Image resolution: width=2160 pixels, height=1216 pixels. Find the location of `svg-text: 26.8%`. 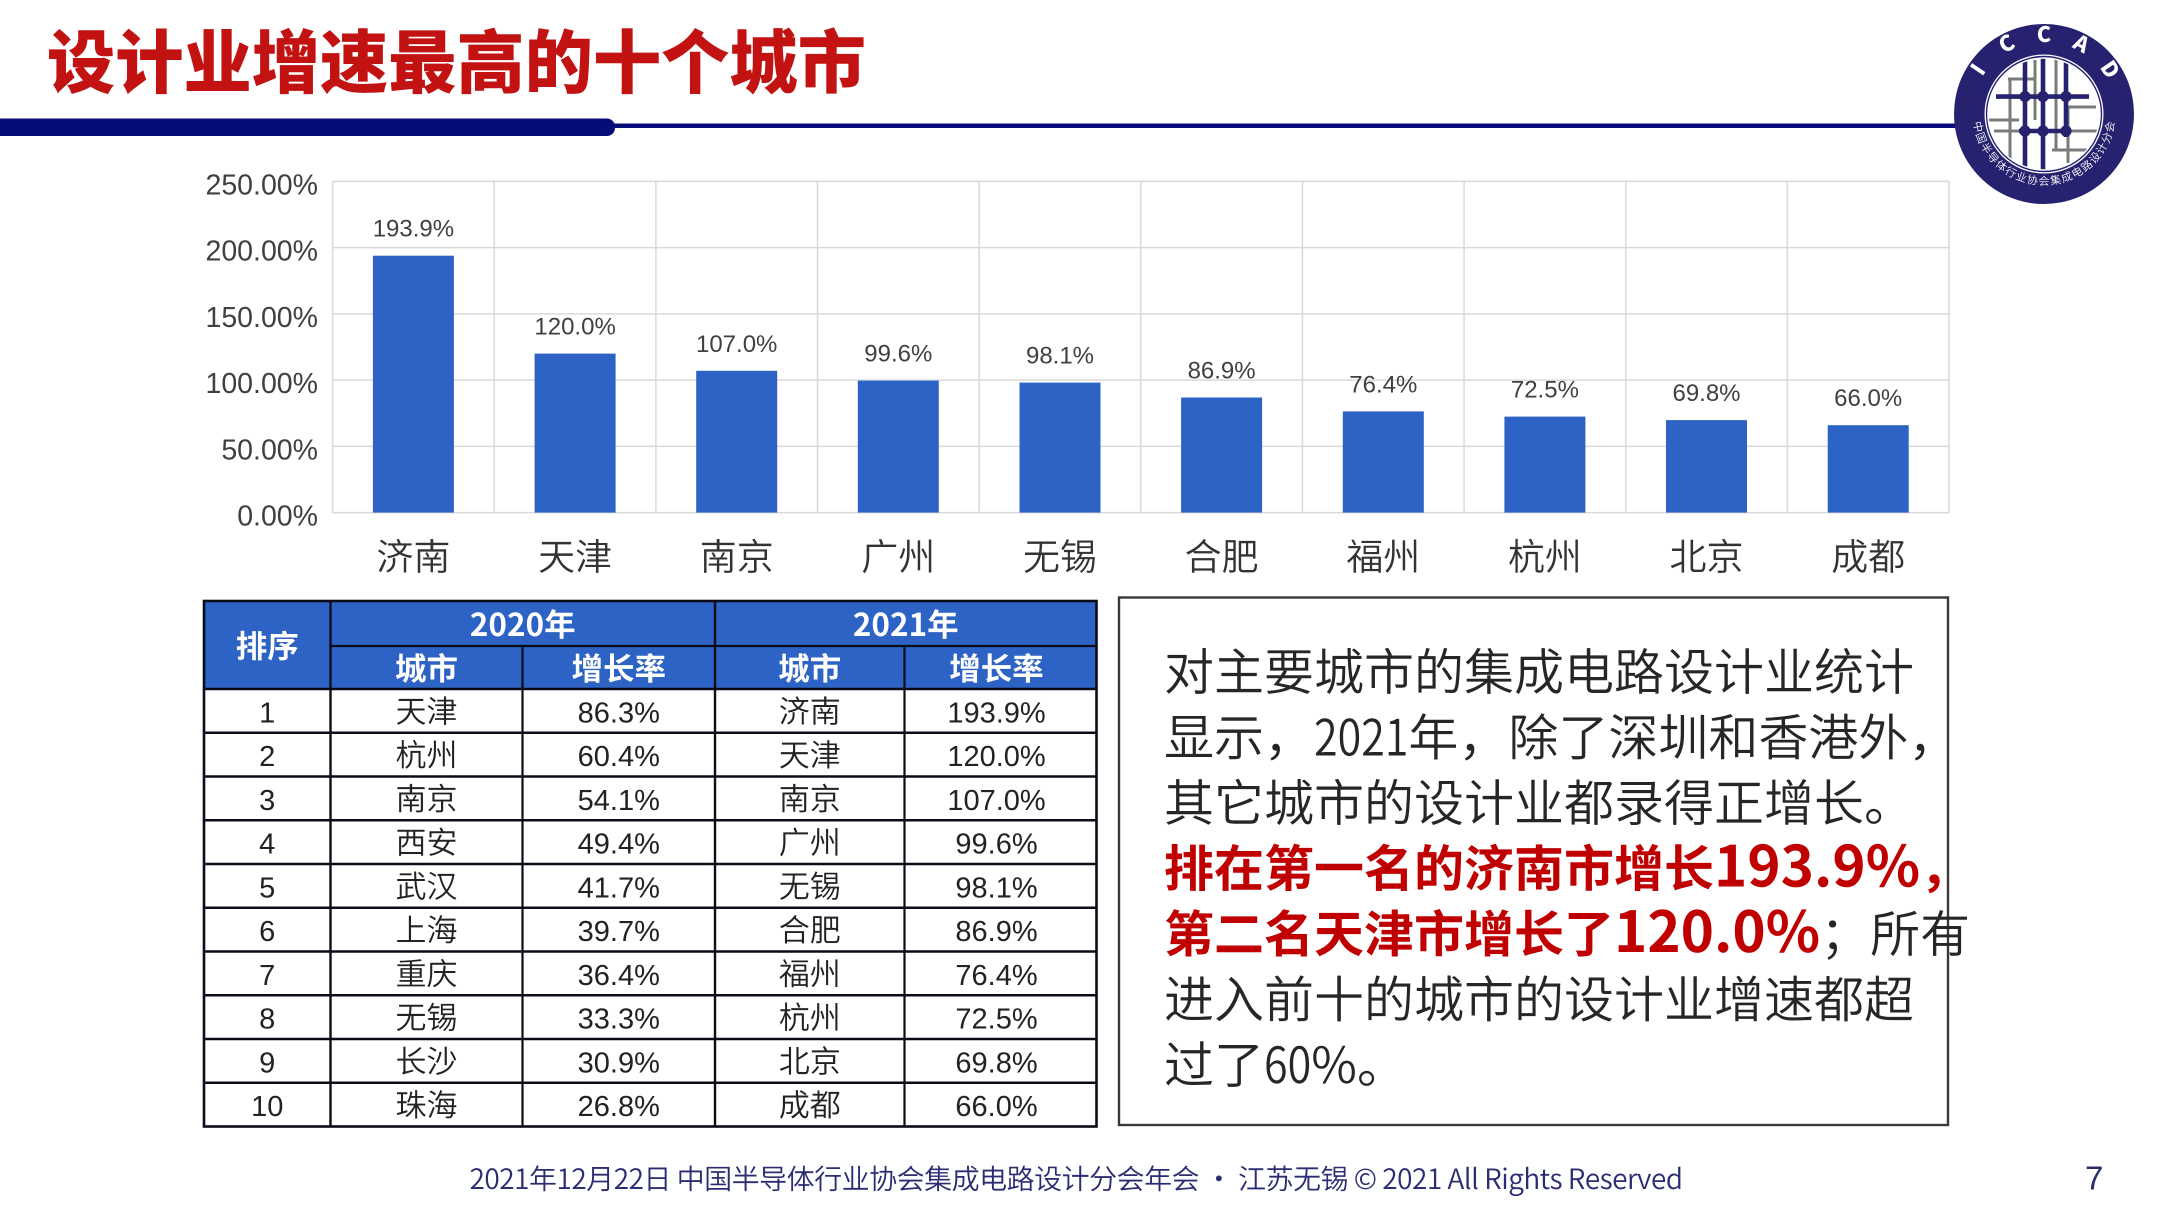

svg-text: 26.8% is located at coordinates (619, 1107).